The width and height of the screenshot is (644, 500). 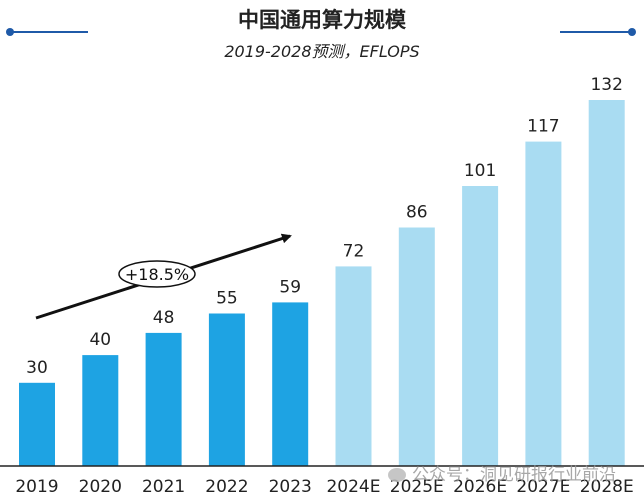 I want to click on chart-title: 中国通用算力规模, so click(x=322, y=20).